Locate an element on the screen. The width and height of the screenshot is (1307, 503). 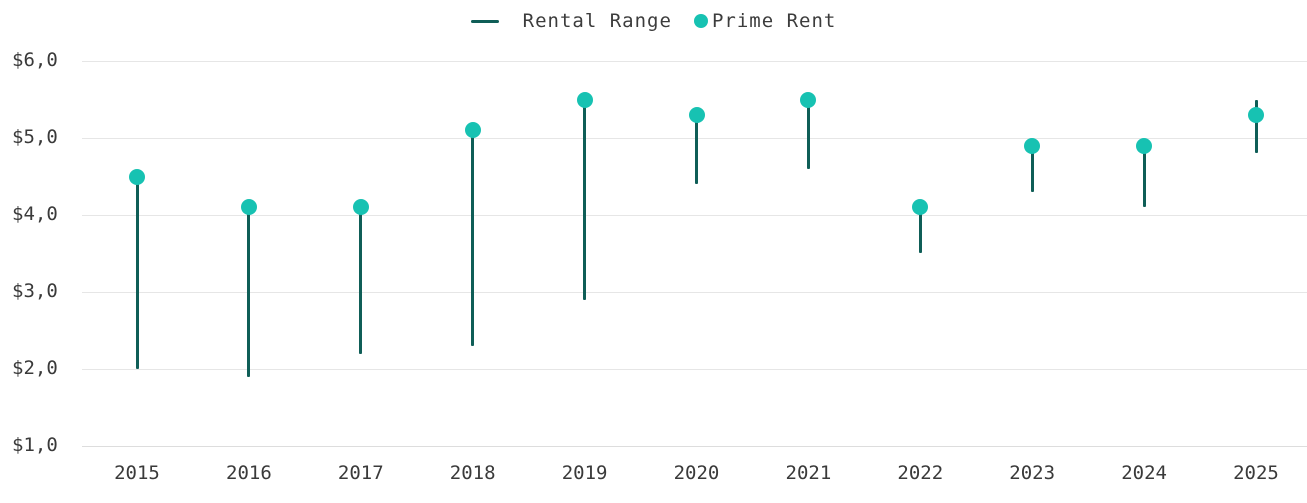
prime-rent-point-2015 is located at coordinates (137, 176).